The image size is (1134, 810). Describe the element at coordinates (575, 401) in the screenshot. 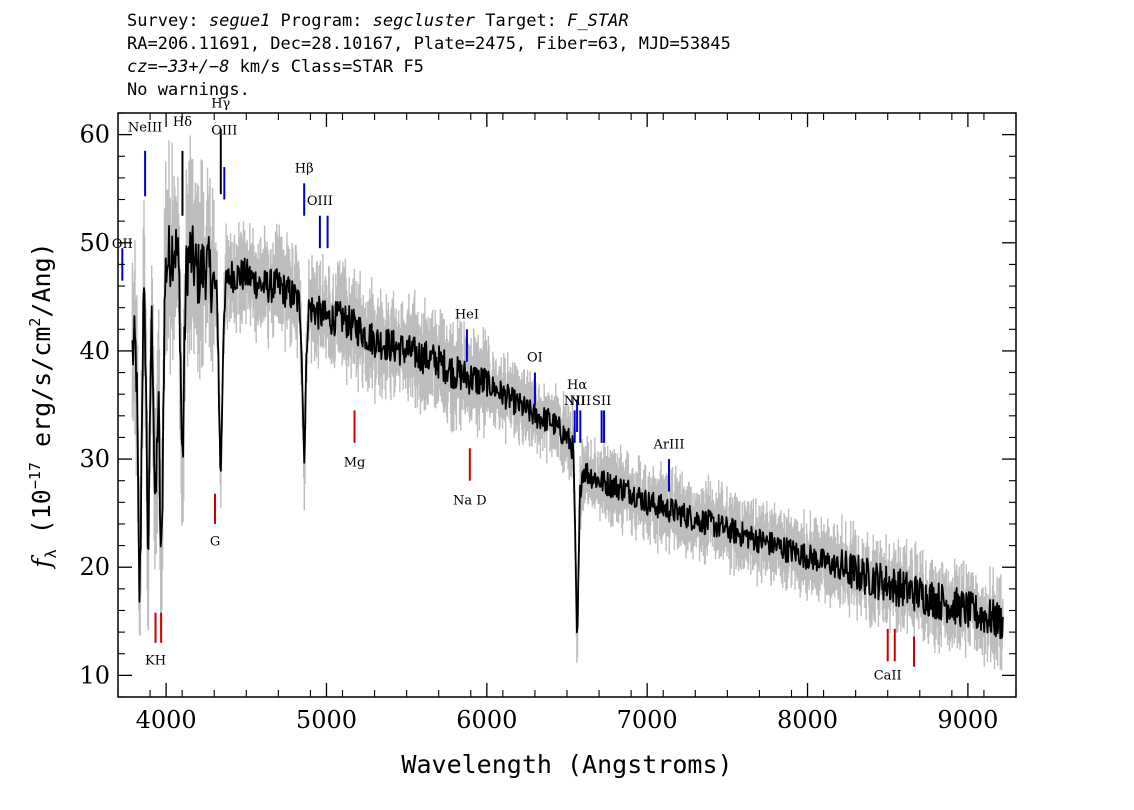

I see `line-label-10: NII` at that location.